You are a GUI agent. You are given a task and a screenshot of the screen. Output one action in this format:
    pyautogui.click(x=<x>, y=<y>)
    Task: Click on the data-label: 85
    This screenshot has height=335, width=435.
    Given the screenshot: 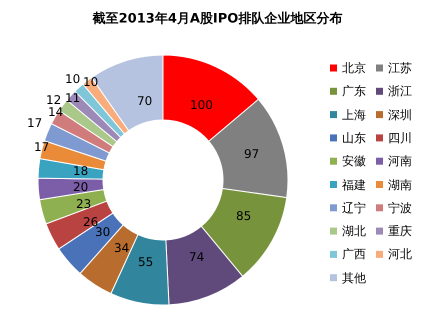 What is the action you would take?
    pyautogui.click(x=244, y=216)
    